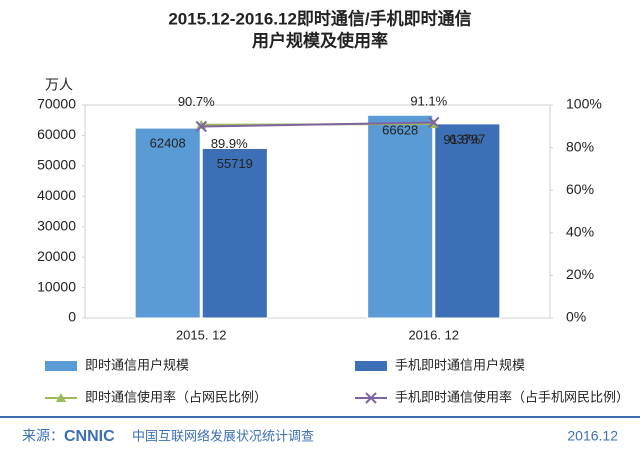 The width and height of the screenshot is (640, 460). What do you see at coordinates (43, 436) in the screenshot?
I see `footer-source-label: 来源：` at bounding box center [43, 436].